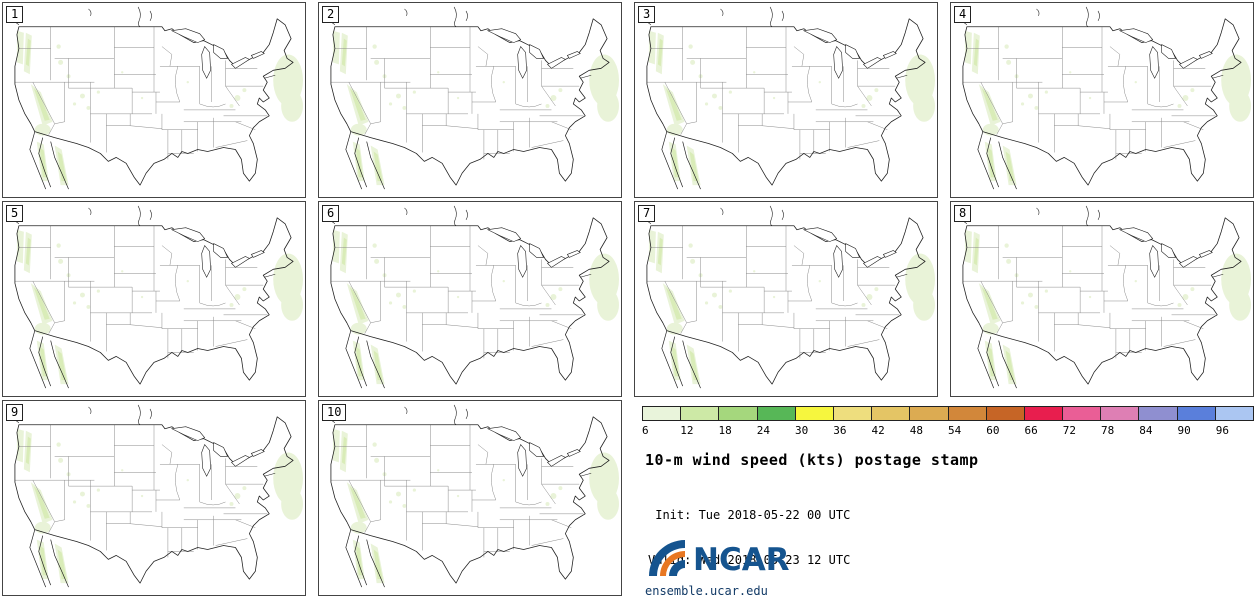 The width and height of the screenshot is (1260, 597). I want to click on panel-number: 2, so click(331, 14).